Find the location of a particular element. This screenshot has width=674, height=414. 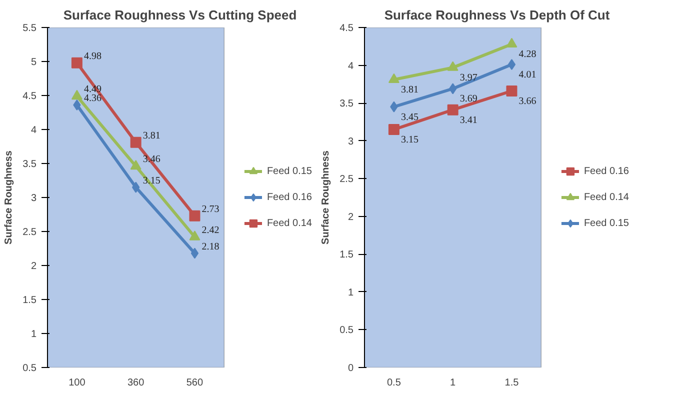

data-label: 3.41 is located at coordinates (469, 120).